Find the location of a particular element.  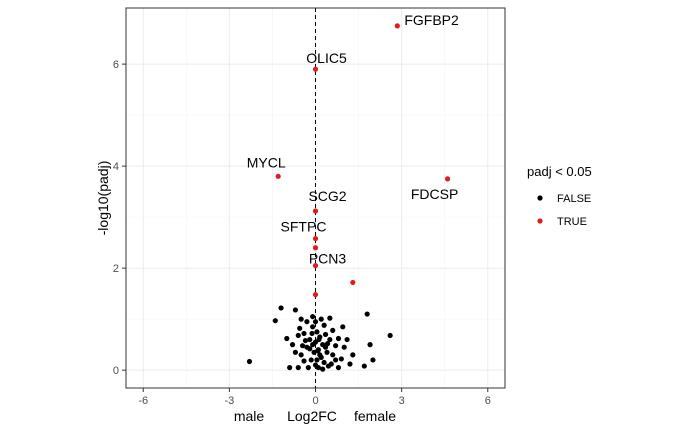

legend-entries: FALSE TRUE is located at coordinates (564, 210).